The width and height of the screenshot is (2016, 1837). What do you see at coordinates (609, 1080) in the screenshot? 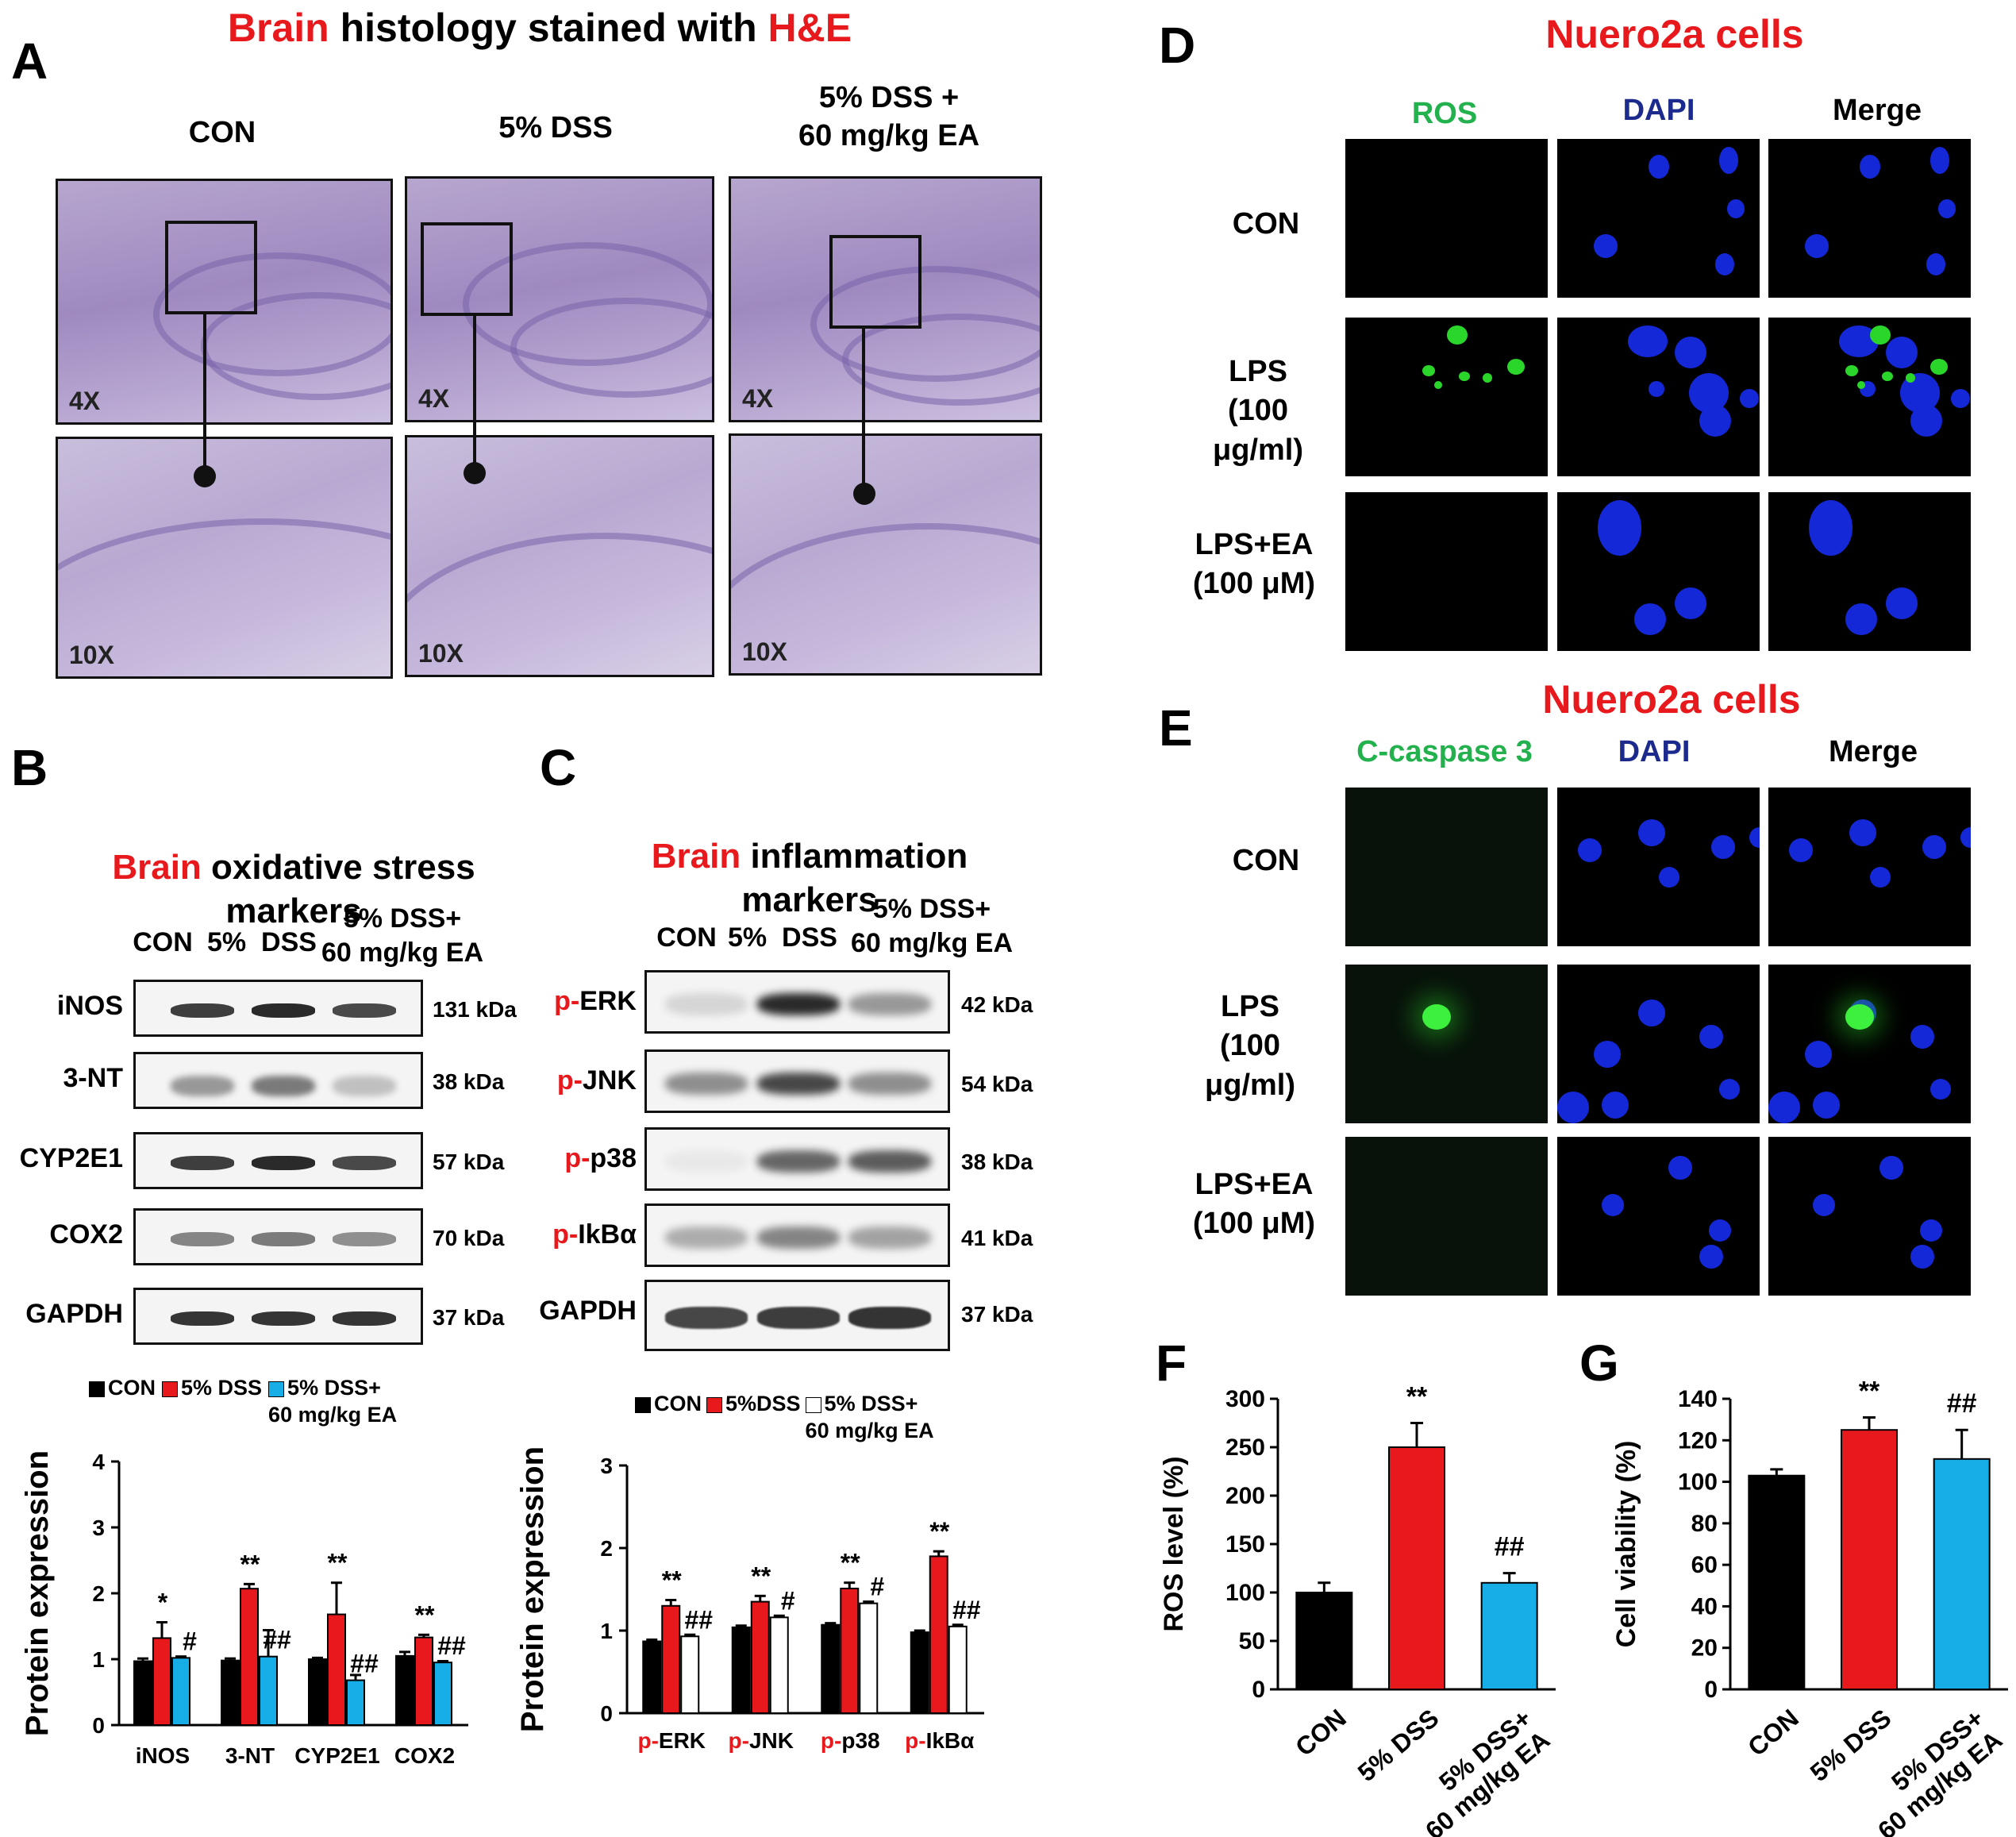
I see `blot-label-name: JNK` at bounding box center [609, 1080].